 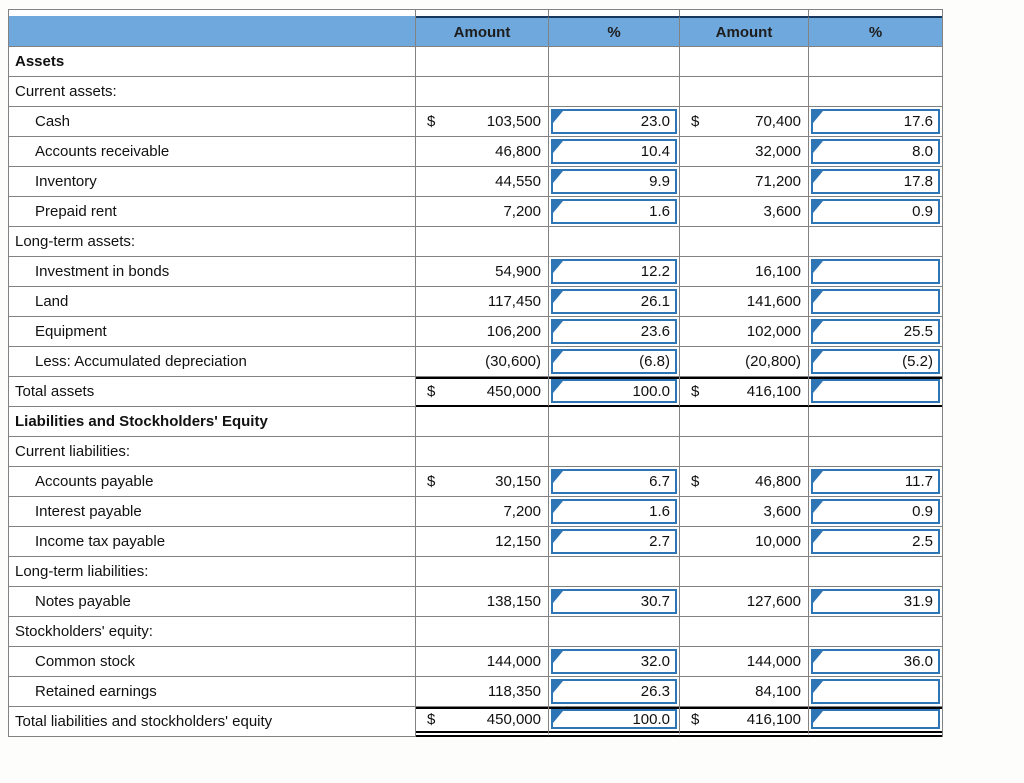 I want to click on percent-value: 8.0, so click(x=922, y=151).